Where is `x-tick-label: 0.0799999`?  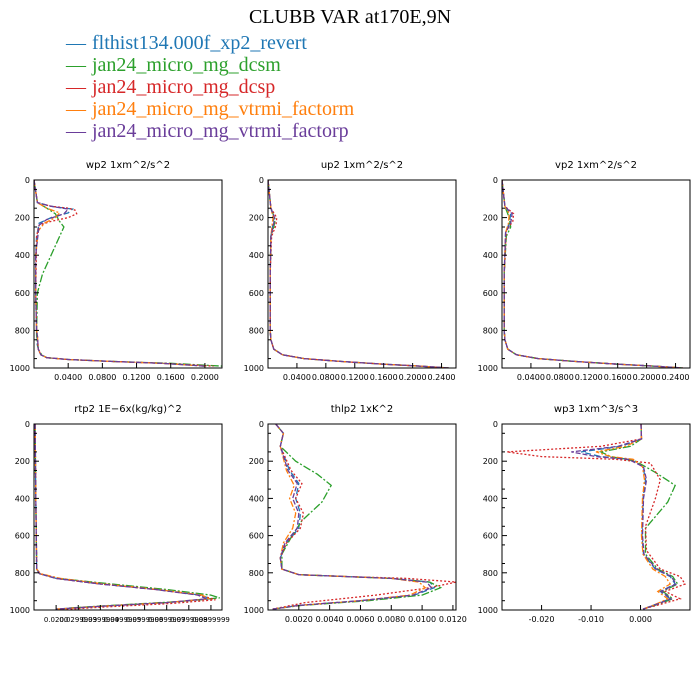 x-tick-label: 0.0799999 is located at coordinates (189, 620).